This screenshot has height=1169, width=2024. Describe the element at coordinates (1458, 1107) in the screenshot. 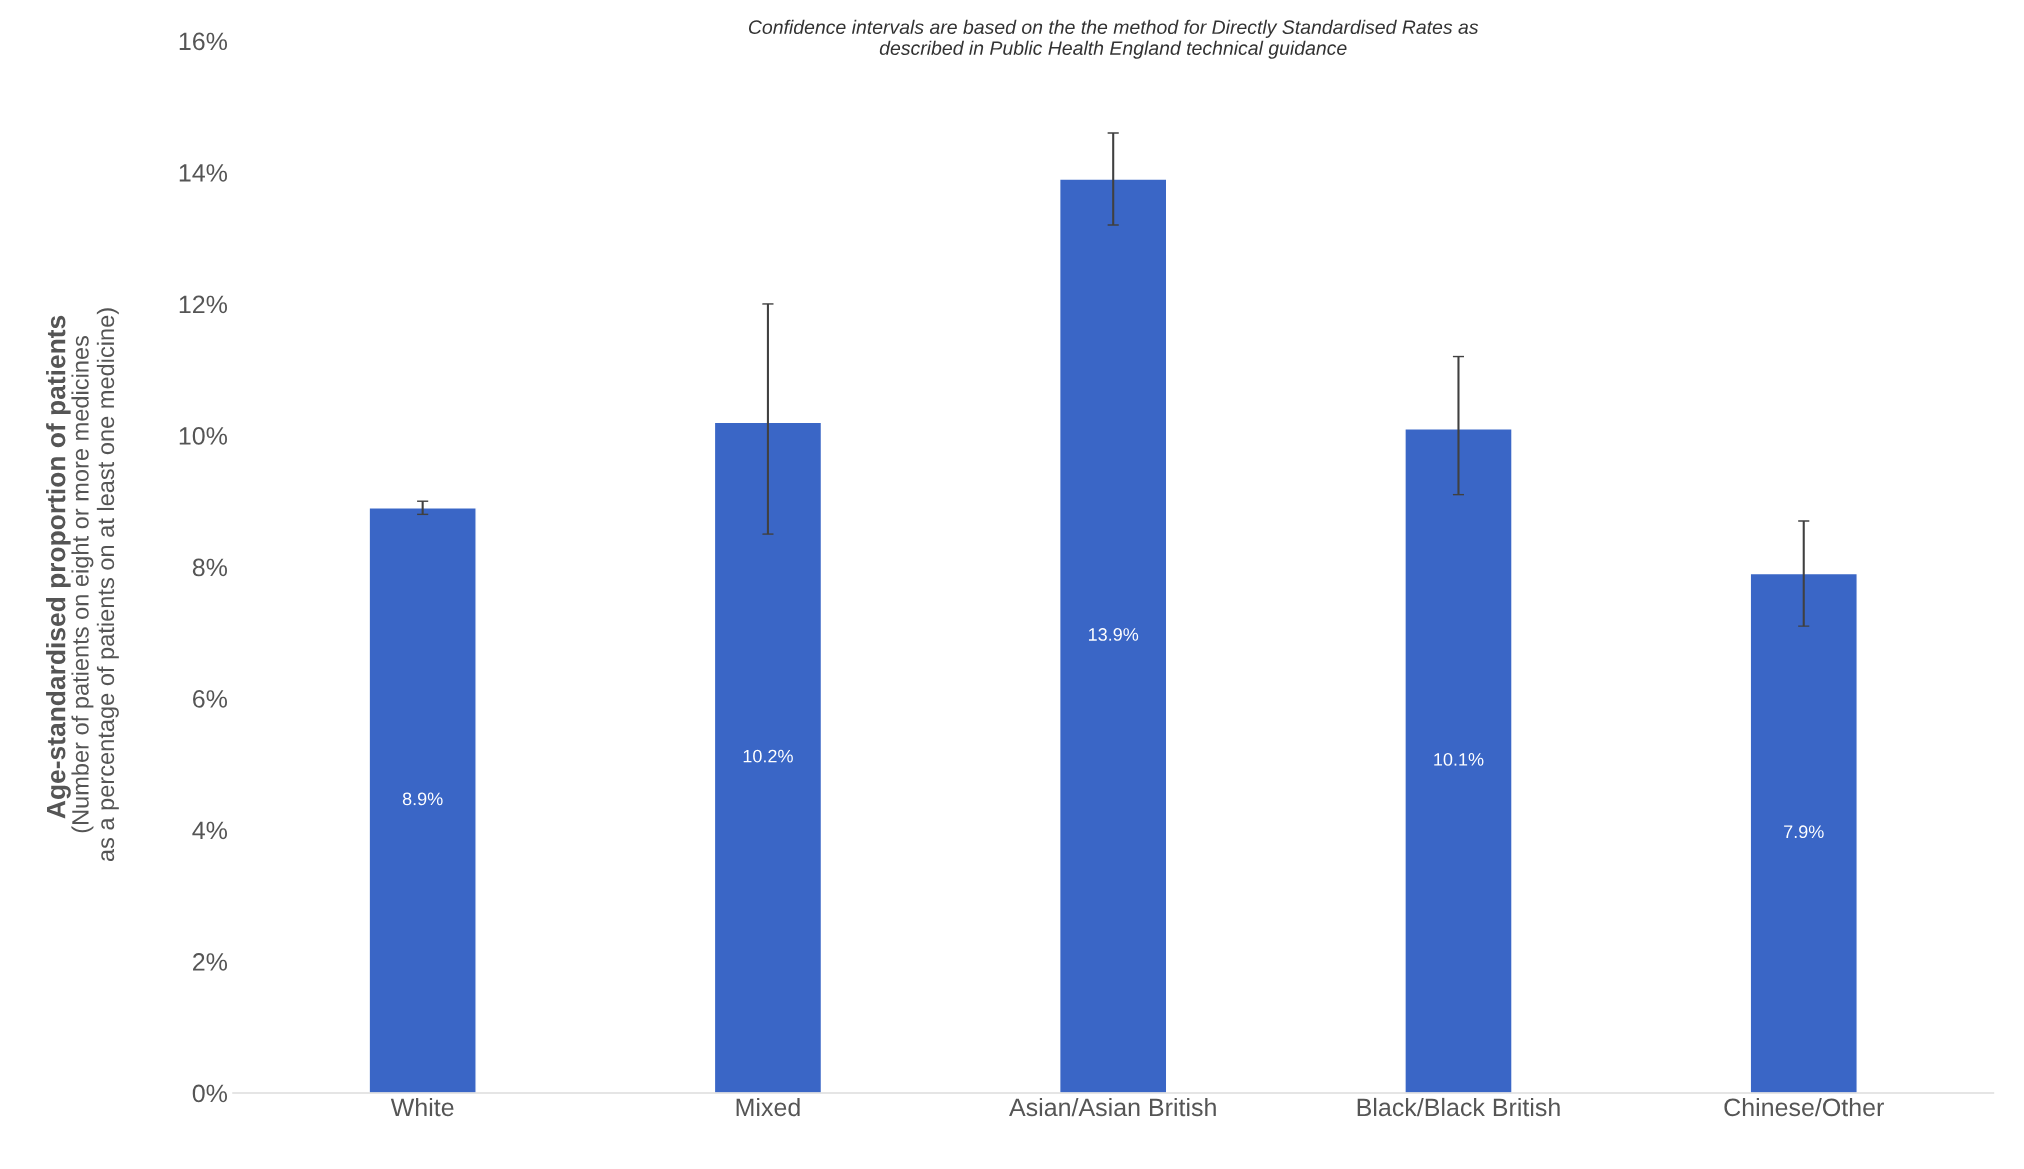

I see `x-tick-label: Black/Black British` at that location.